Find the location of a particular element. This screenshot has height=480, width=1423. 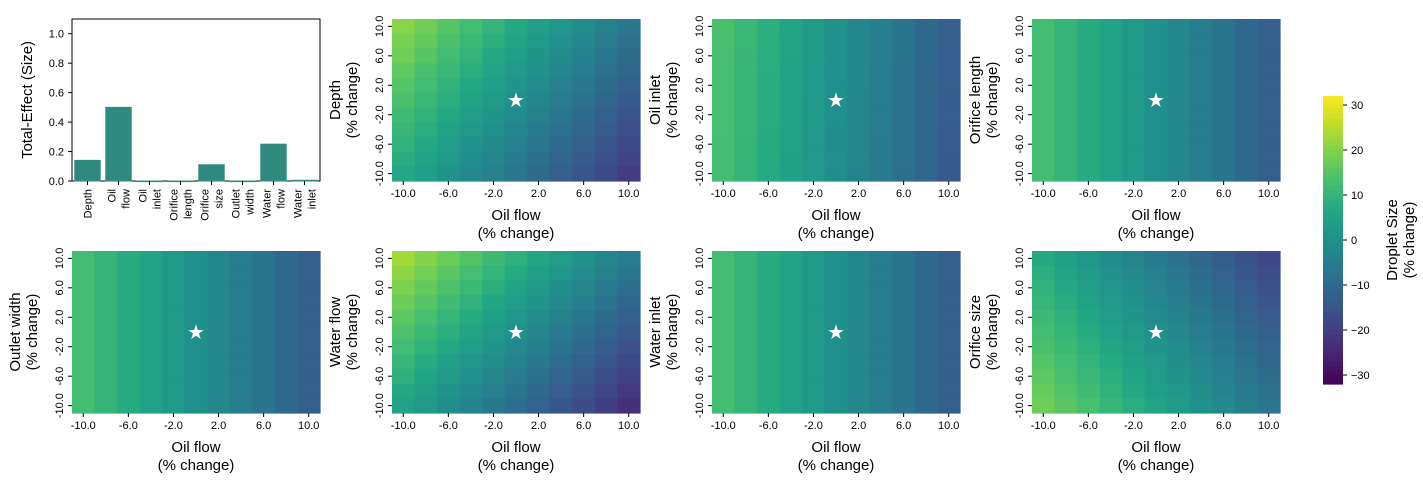

bar-y-tick-label: 0.6 is located at coordinates (56, 94).